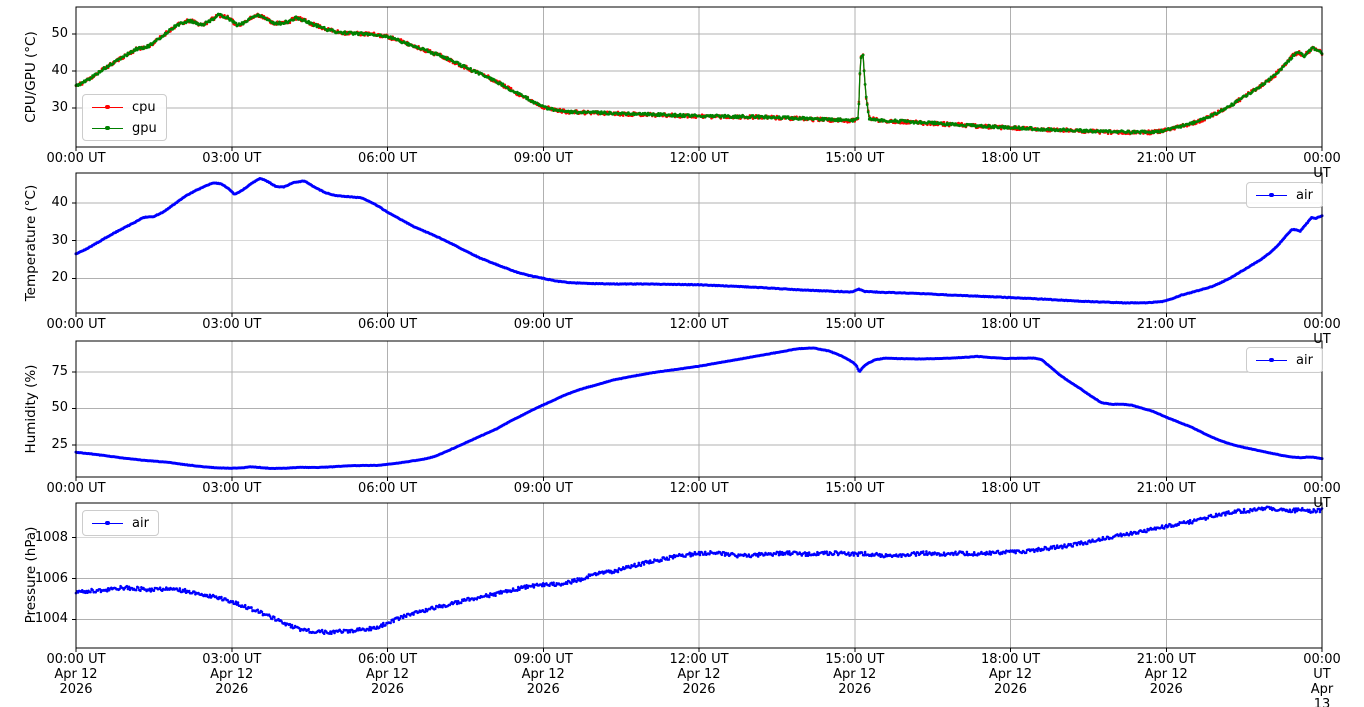 Image resolution: width=1364 pixels, height=707 pixels. I want to click on panel-1-ytick-label: 40, so click(59, 203).